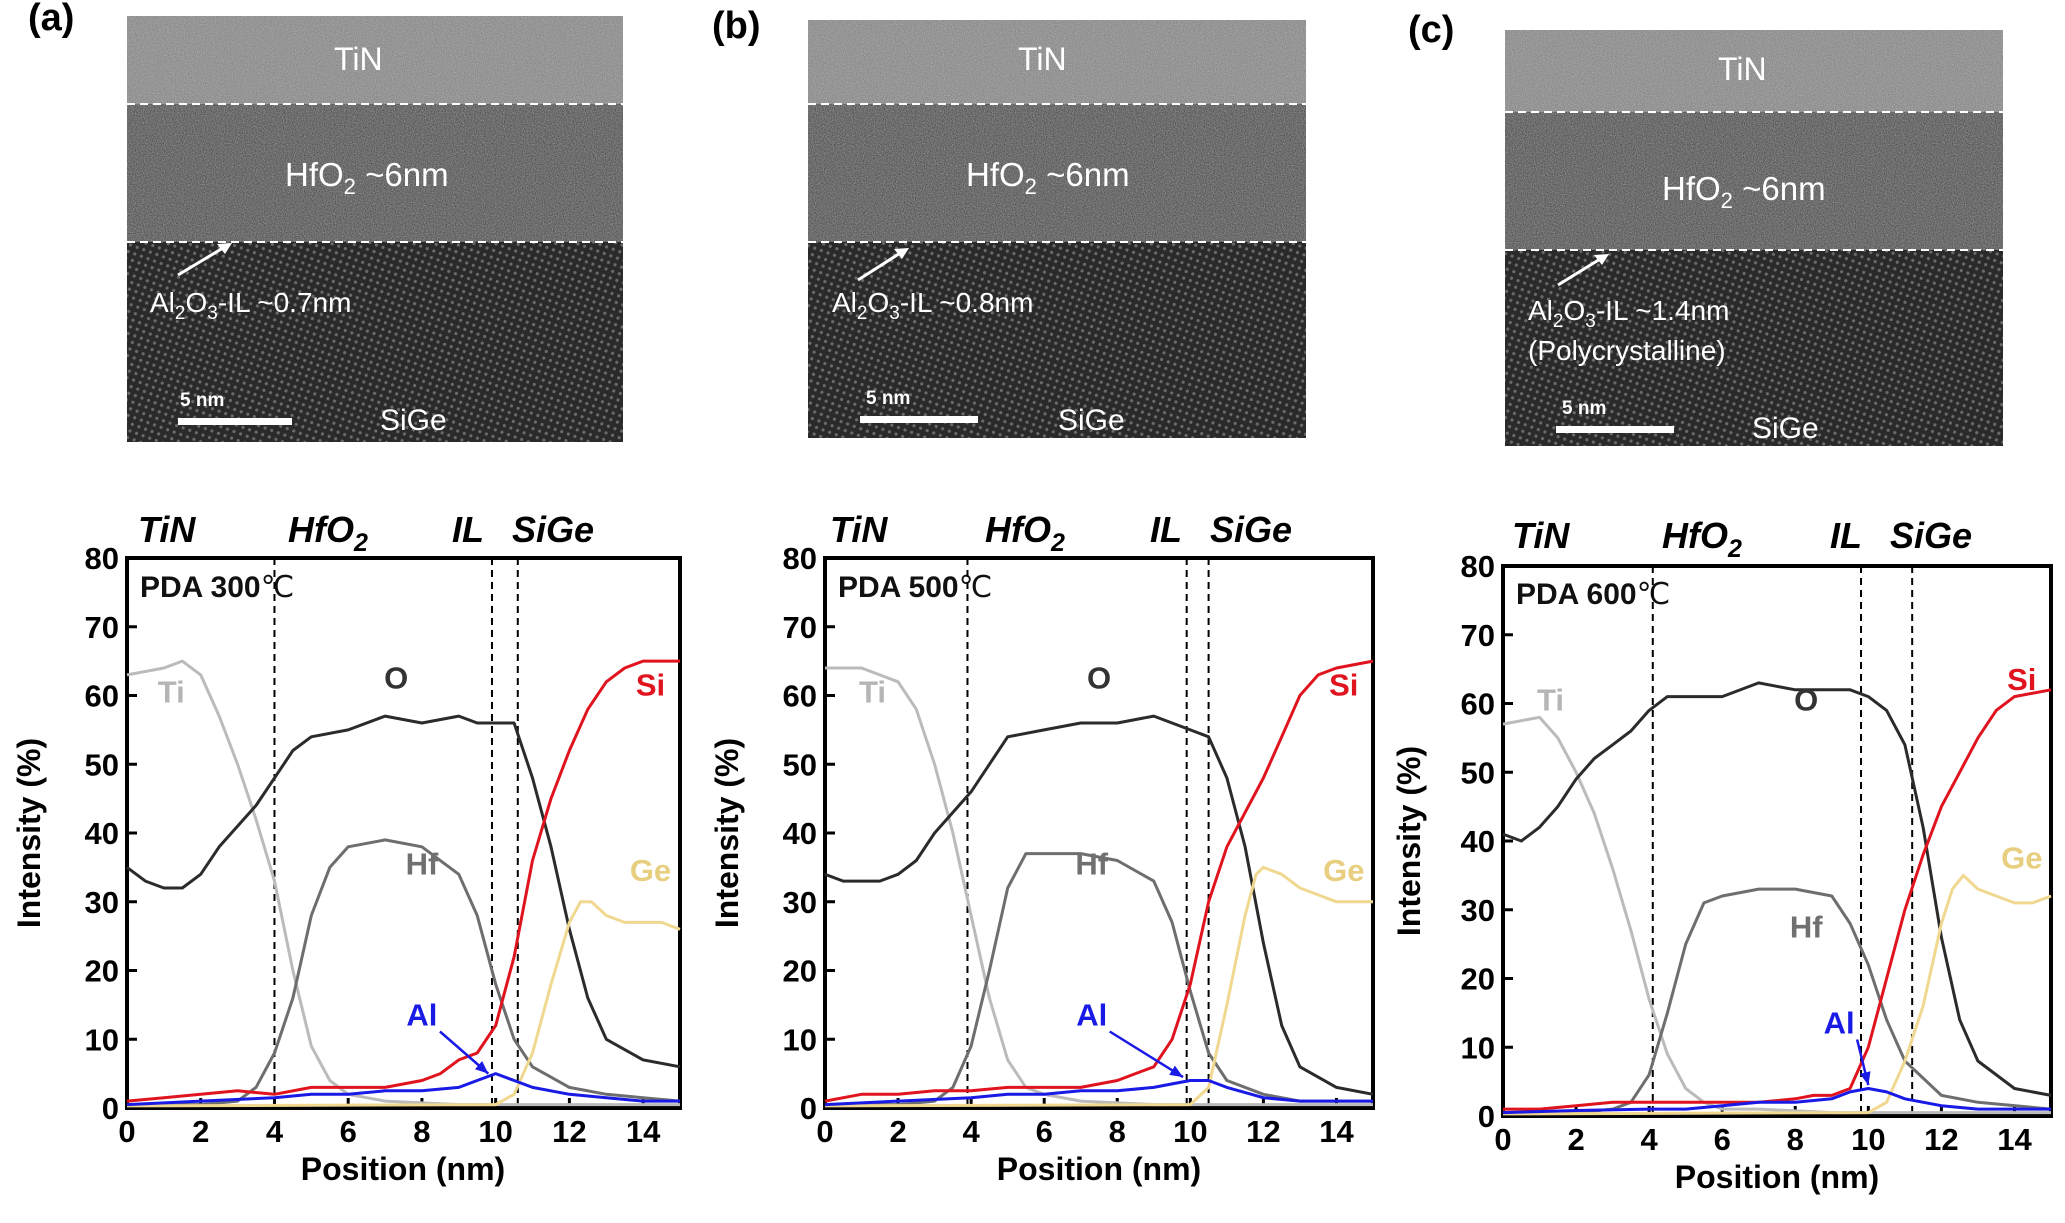 The height and width of the screenshot is (1223, 2065). Describe the element at coordinates (375, 229) in the screenshot. I see `tem-image: TiN HfO2 ~6nm Al2O3-IL ~0.7nm 5 nm SiGe` at that location.